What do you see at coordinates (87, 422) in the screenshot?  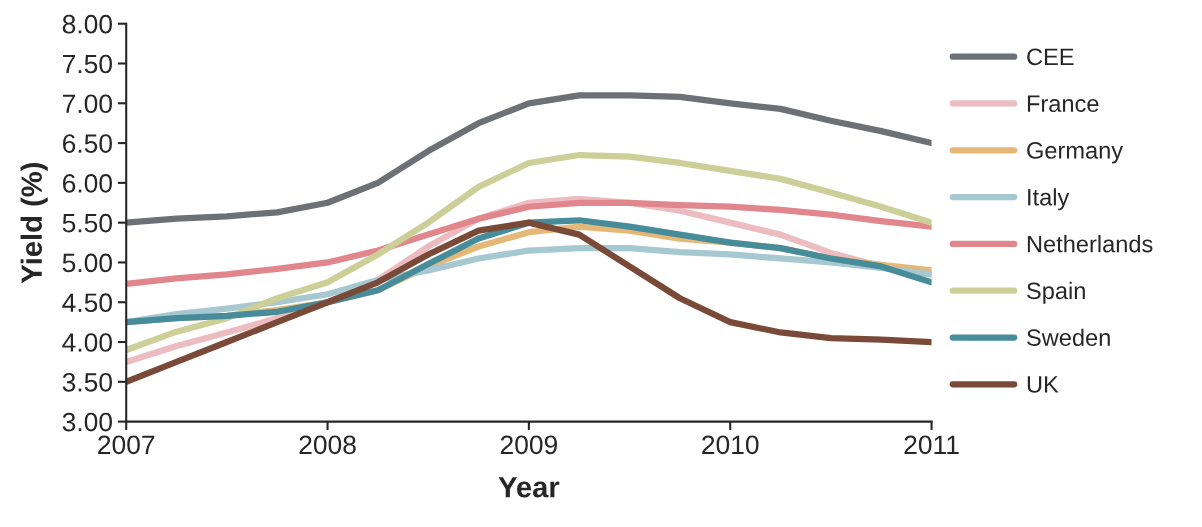 I see `y-tick-label: 3.00` at bounding box center [87, 422].